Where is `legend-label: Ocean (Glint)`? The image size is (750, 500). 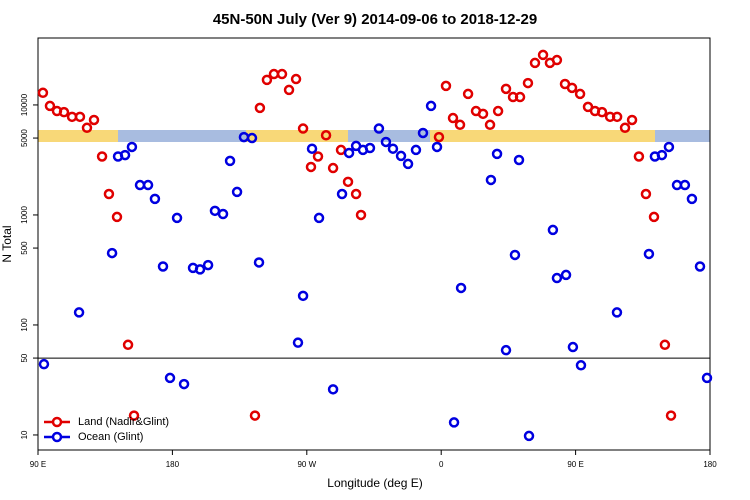 legend-label: Ocean (Glint) is located at coordinates (110, 437).